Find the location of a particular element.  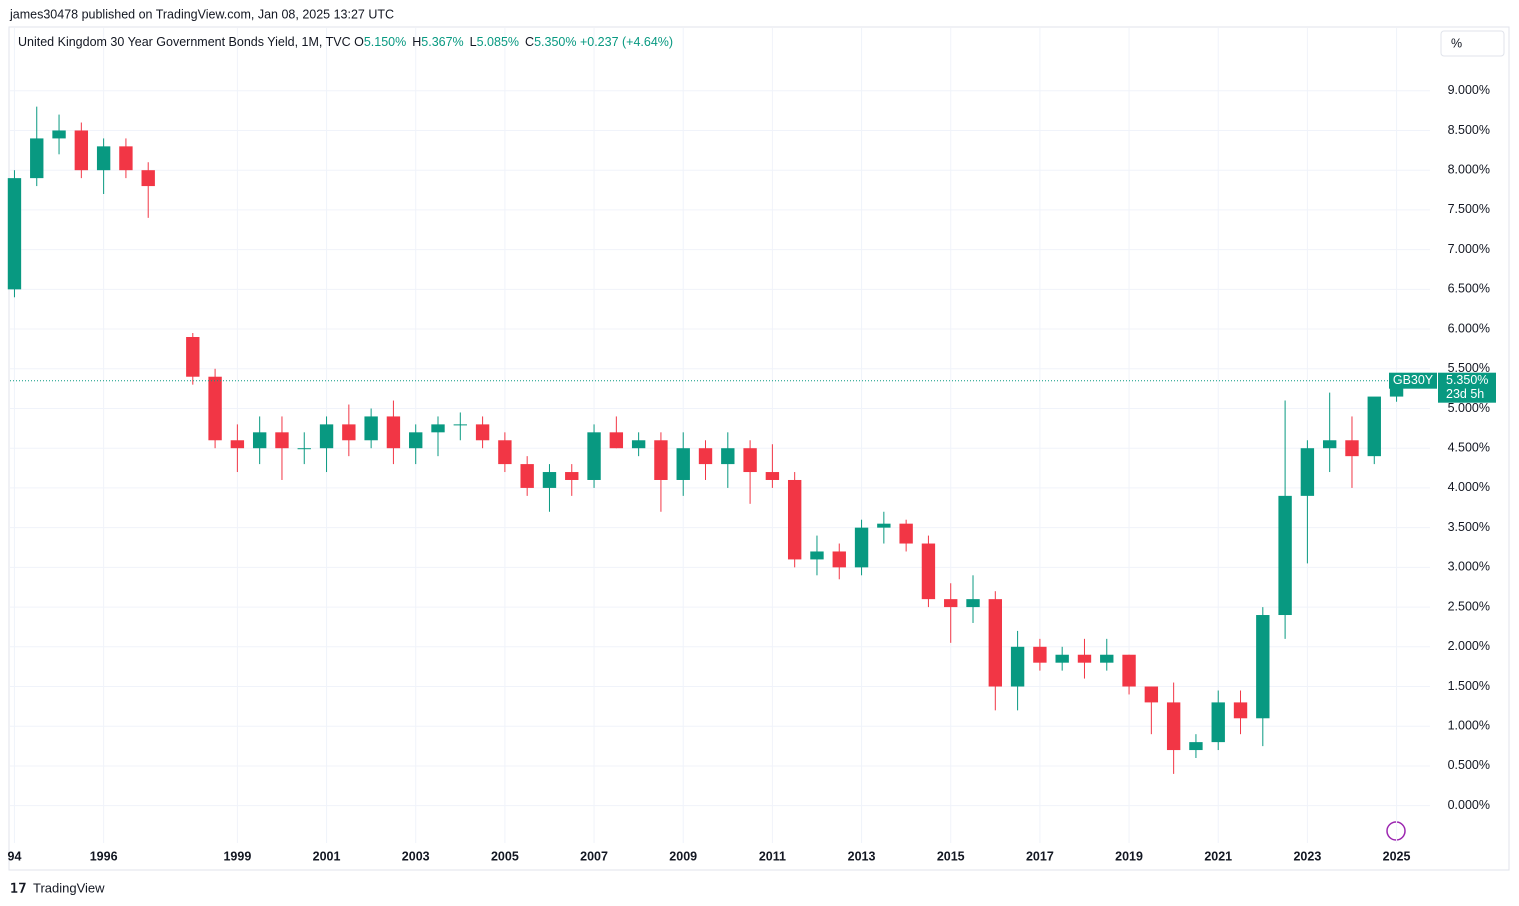

x-tick-label: 2017 is located at coordinates (1040, 856).